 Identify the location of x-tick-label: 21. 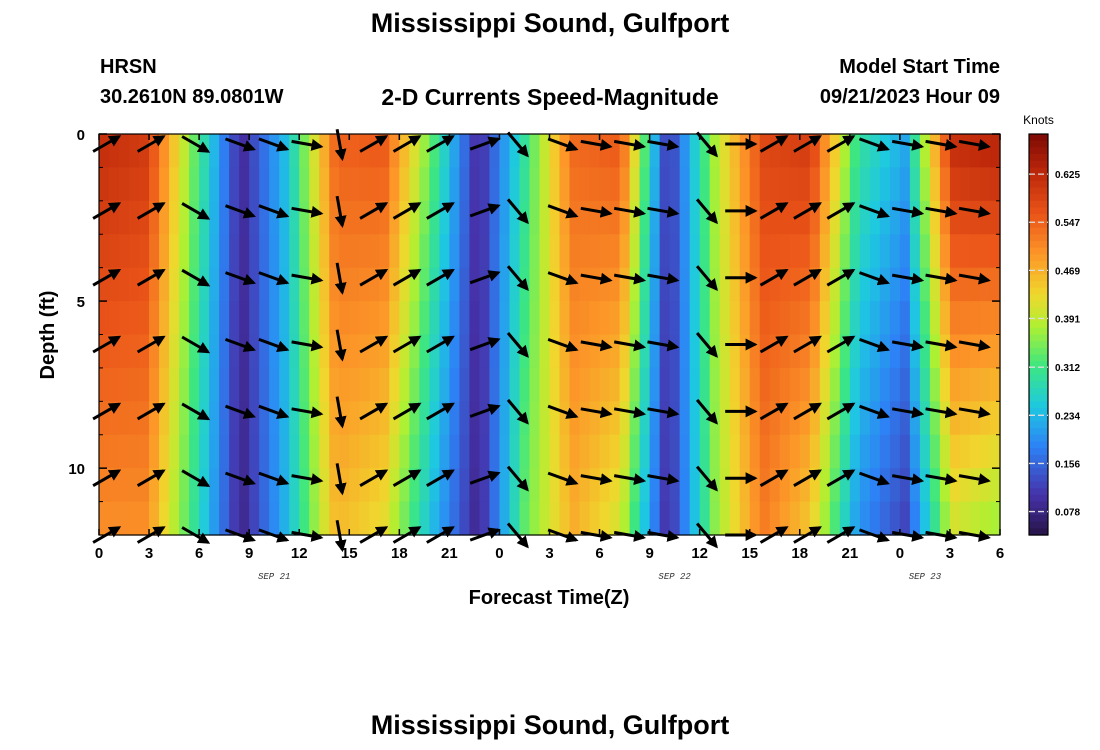
(849, 553).